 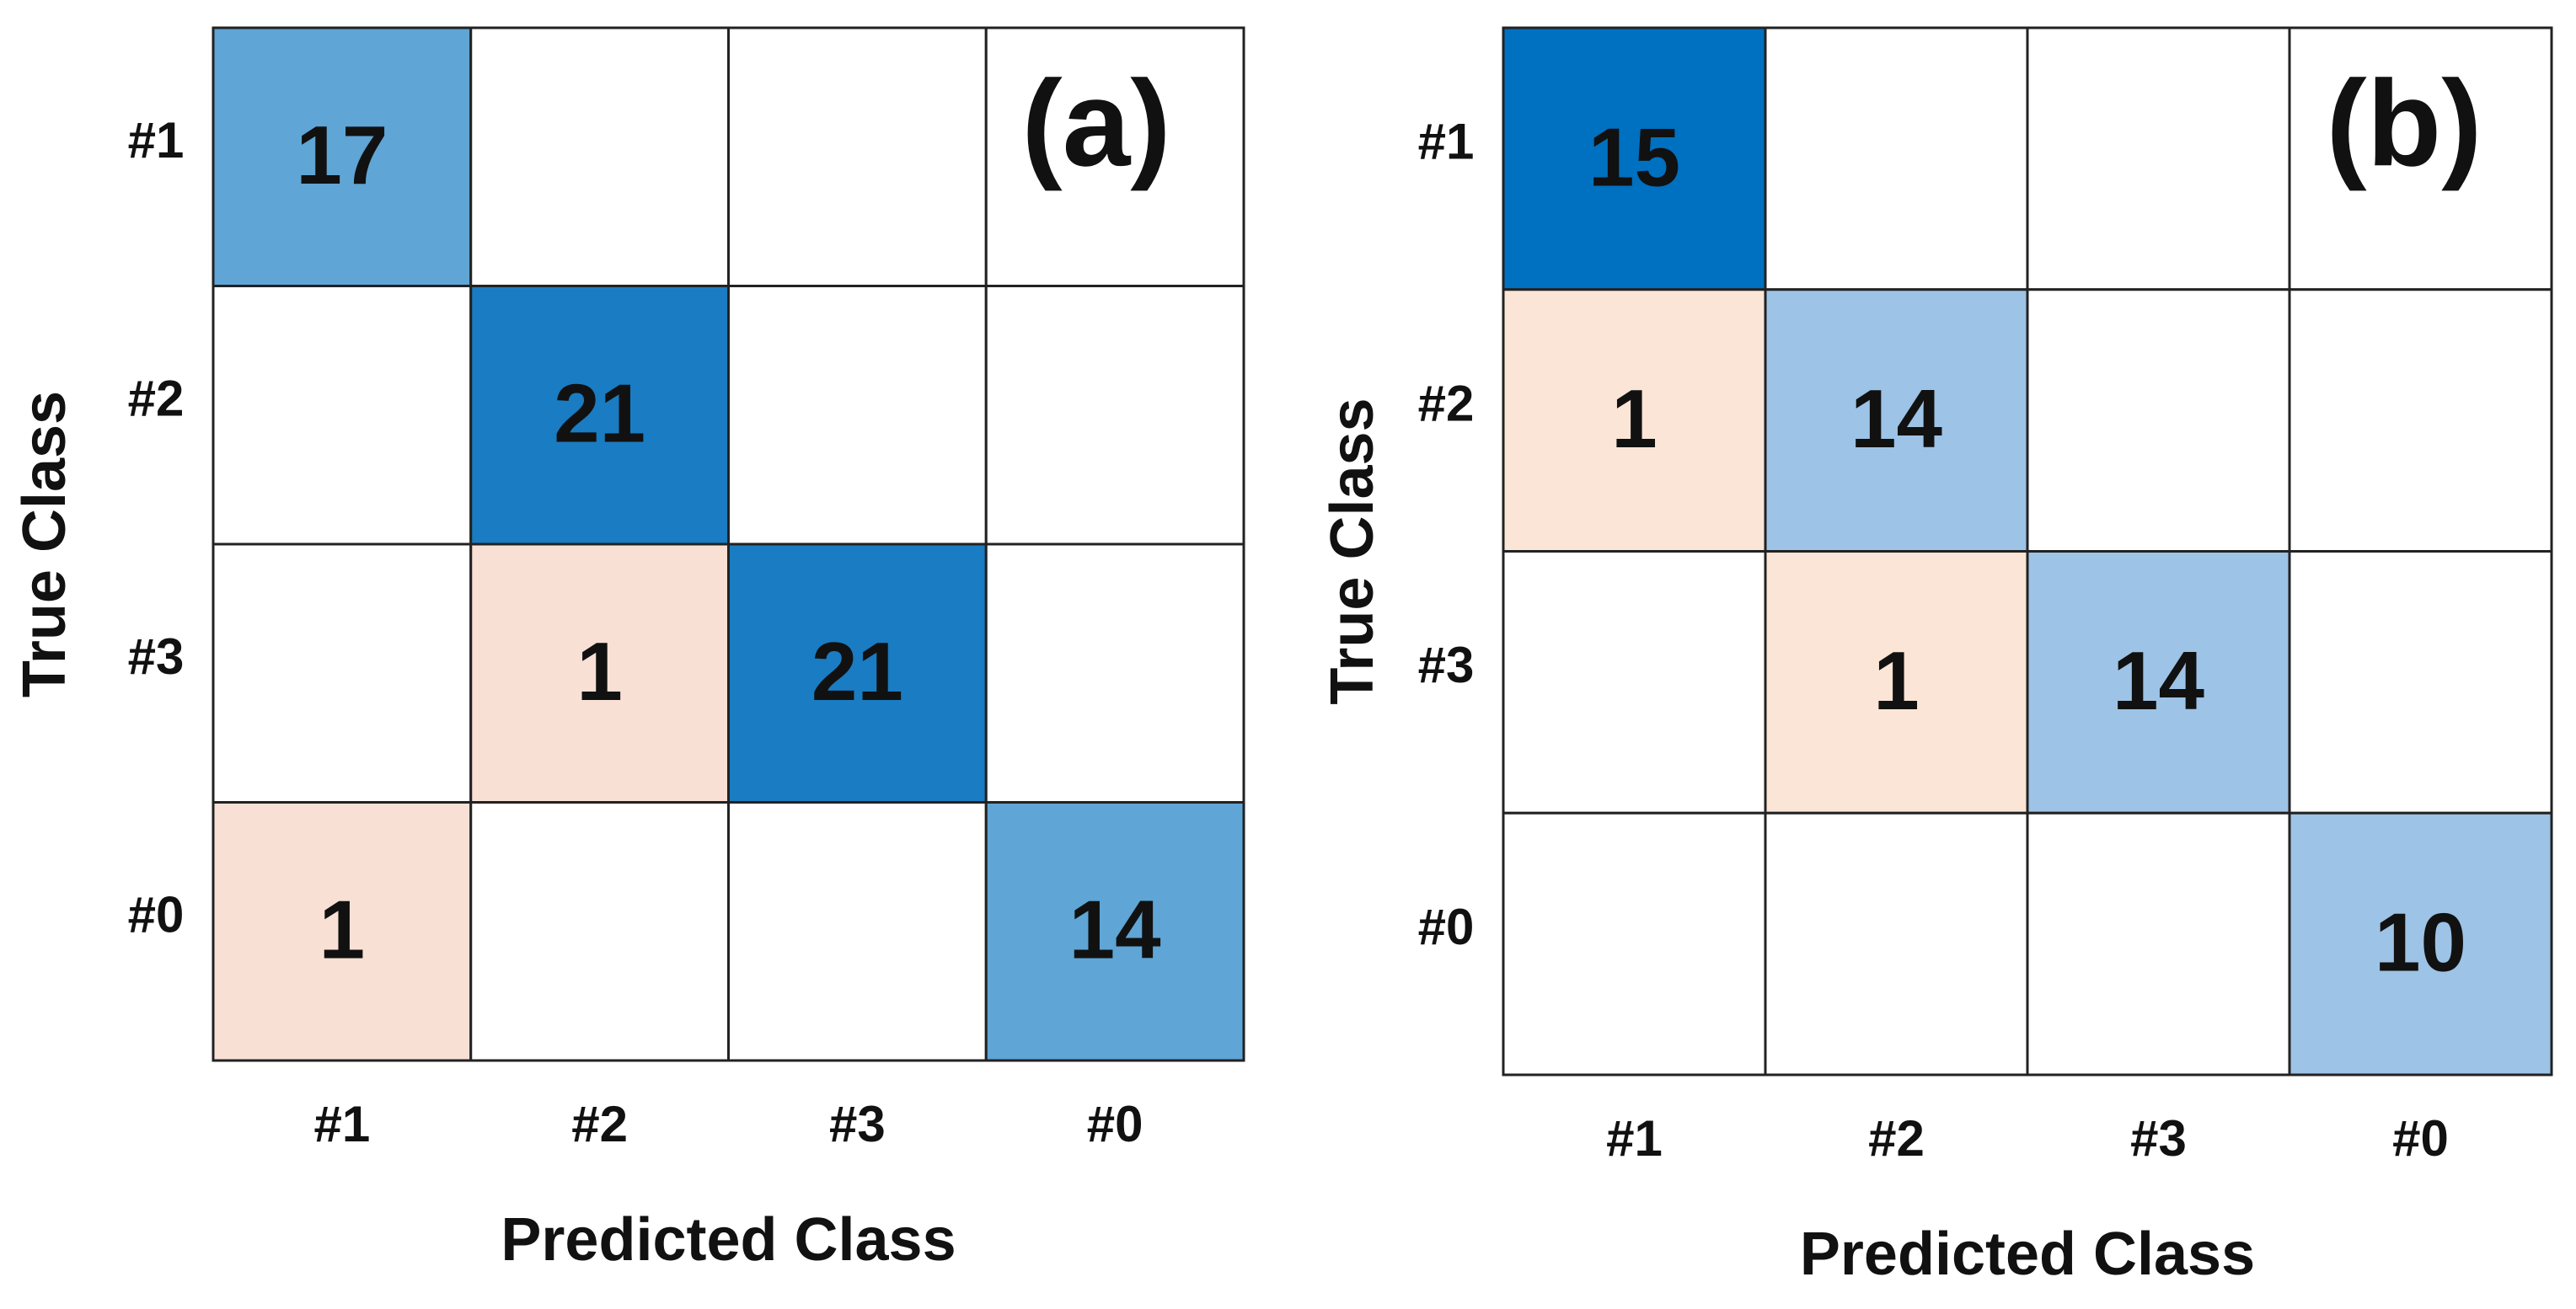 What do you see at coordinates (1096, 123) in the screenshot?
I see `panel-label: (a)` at bounding box center [1096, 123].